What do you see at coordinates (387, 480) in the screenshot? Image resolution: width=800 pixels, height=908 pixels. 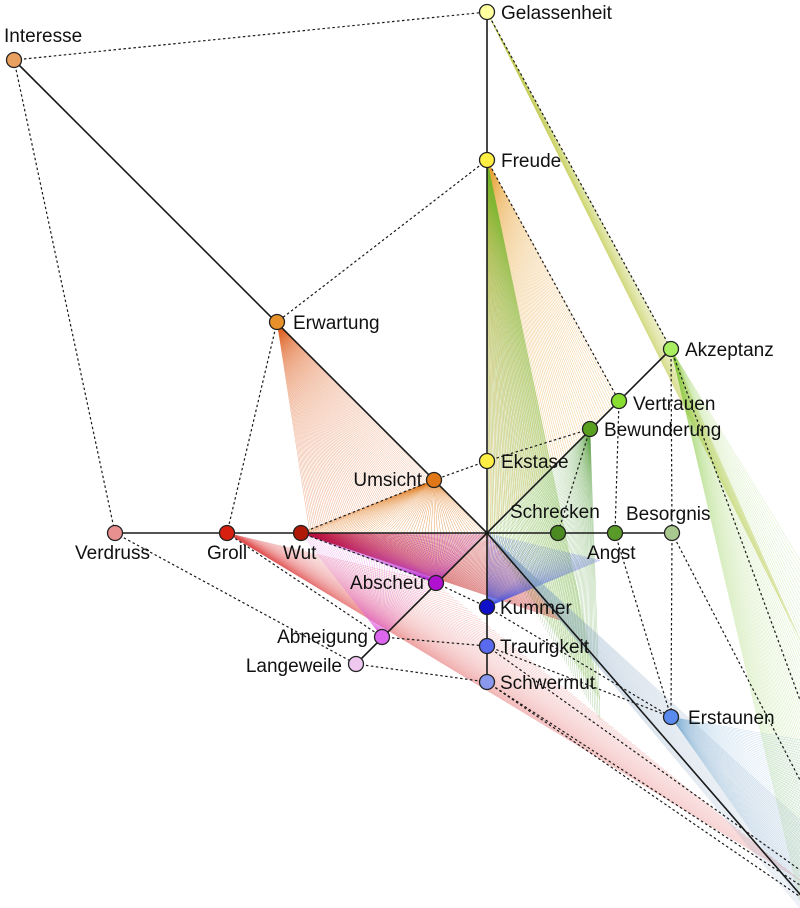 I see `label-umsicht: Umsicht` at bounding box center [387, 480].